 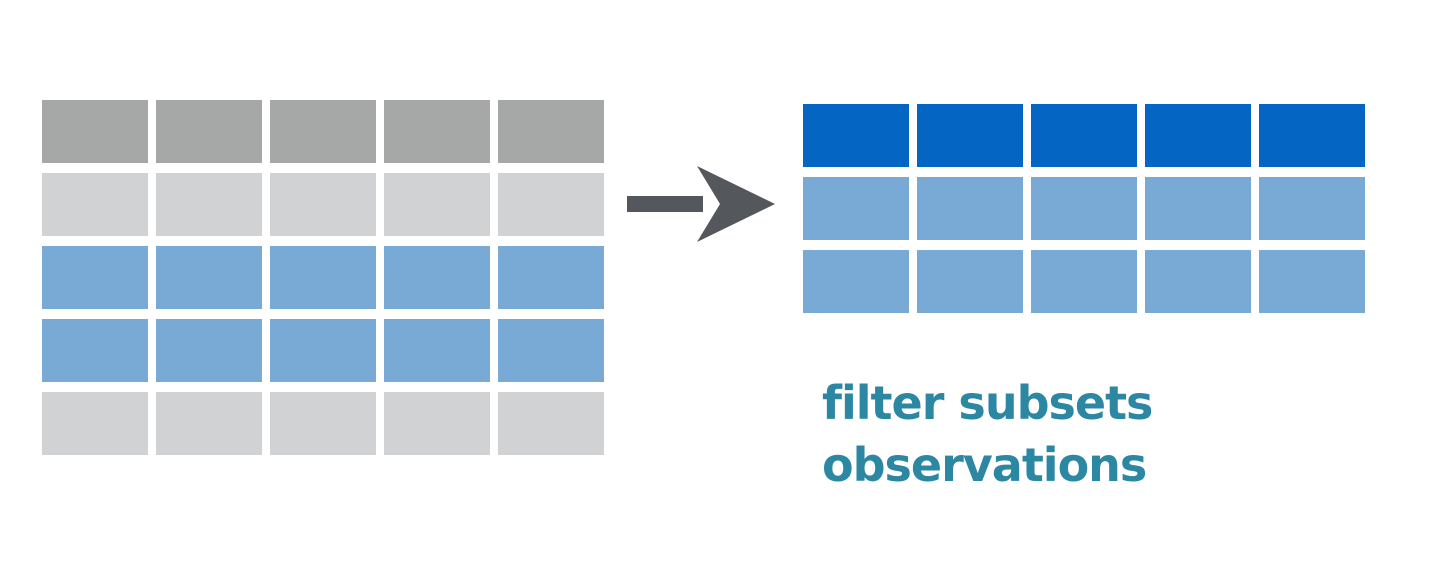 What do you see at coordinates (1198, 135) in the screenshot?
I see `result-cell-header-r1-c4` at bounding box center [1198, 135].